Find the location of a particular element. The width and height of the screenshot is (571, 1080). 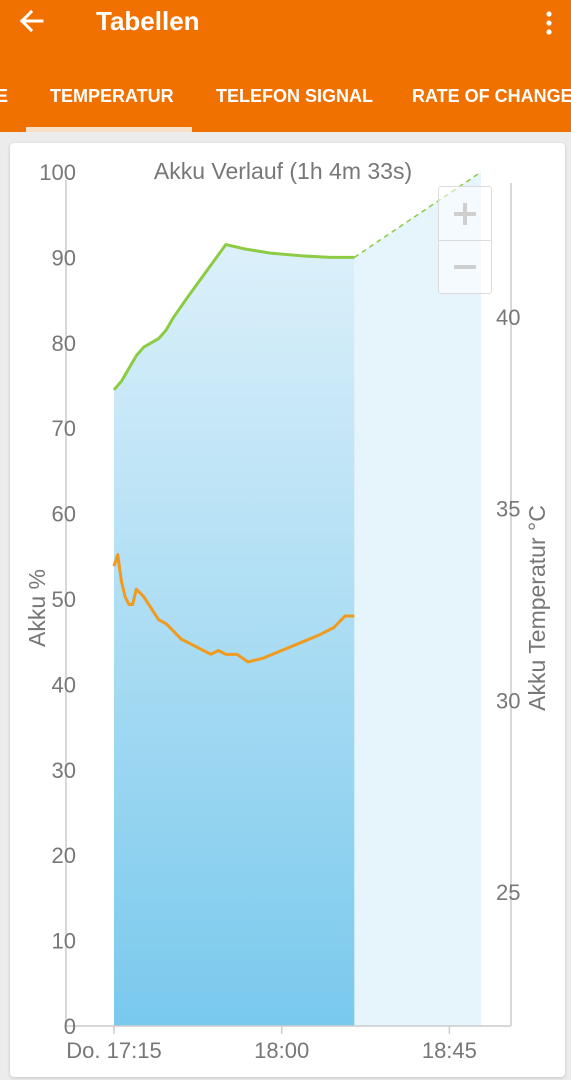

more-vert-icon is located at coordinates (549, 23).